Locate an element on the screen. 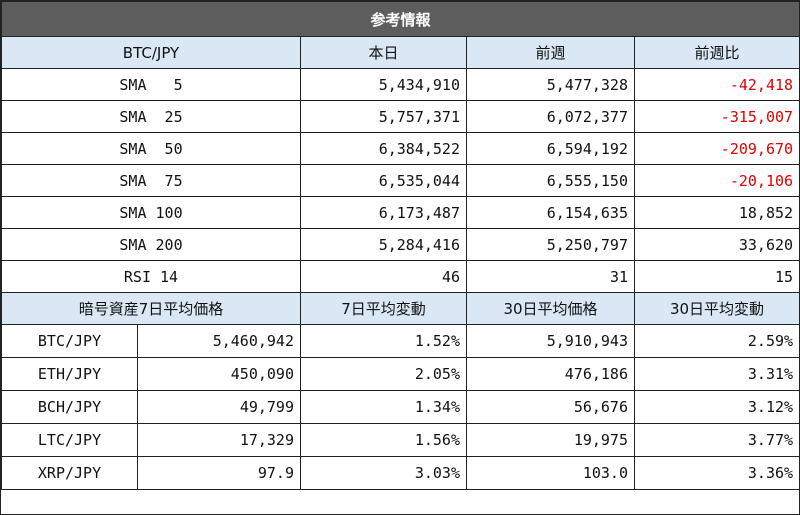  pair-label: LTC/JPY is located at coordinates (69, 440).